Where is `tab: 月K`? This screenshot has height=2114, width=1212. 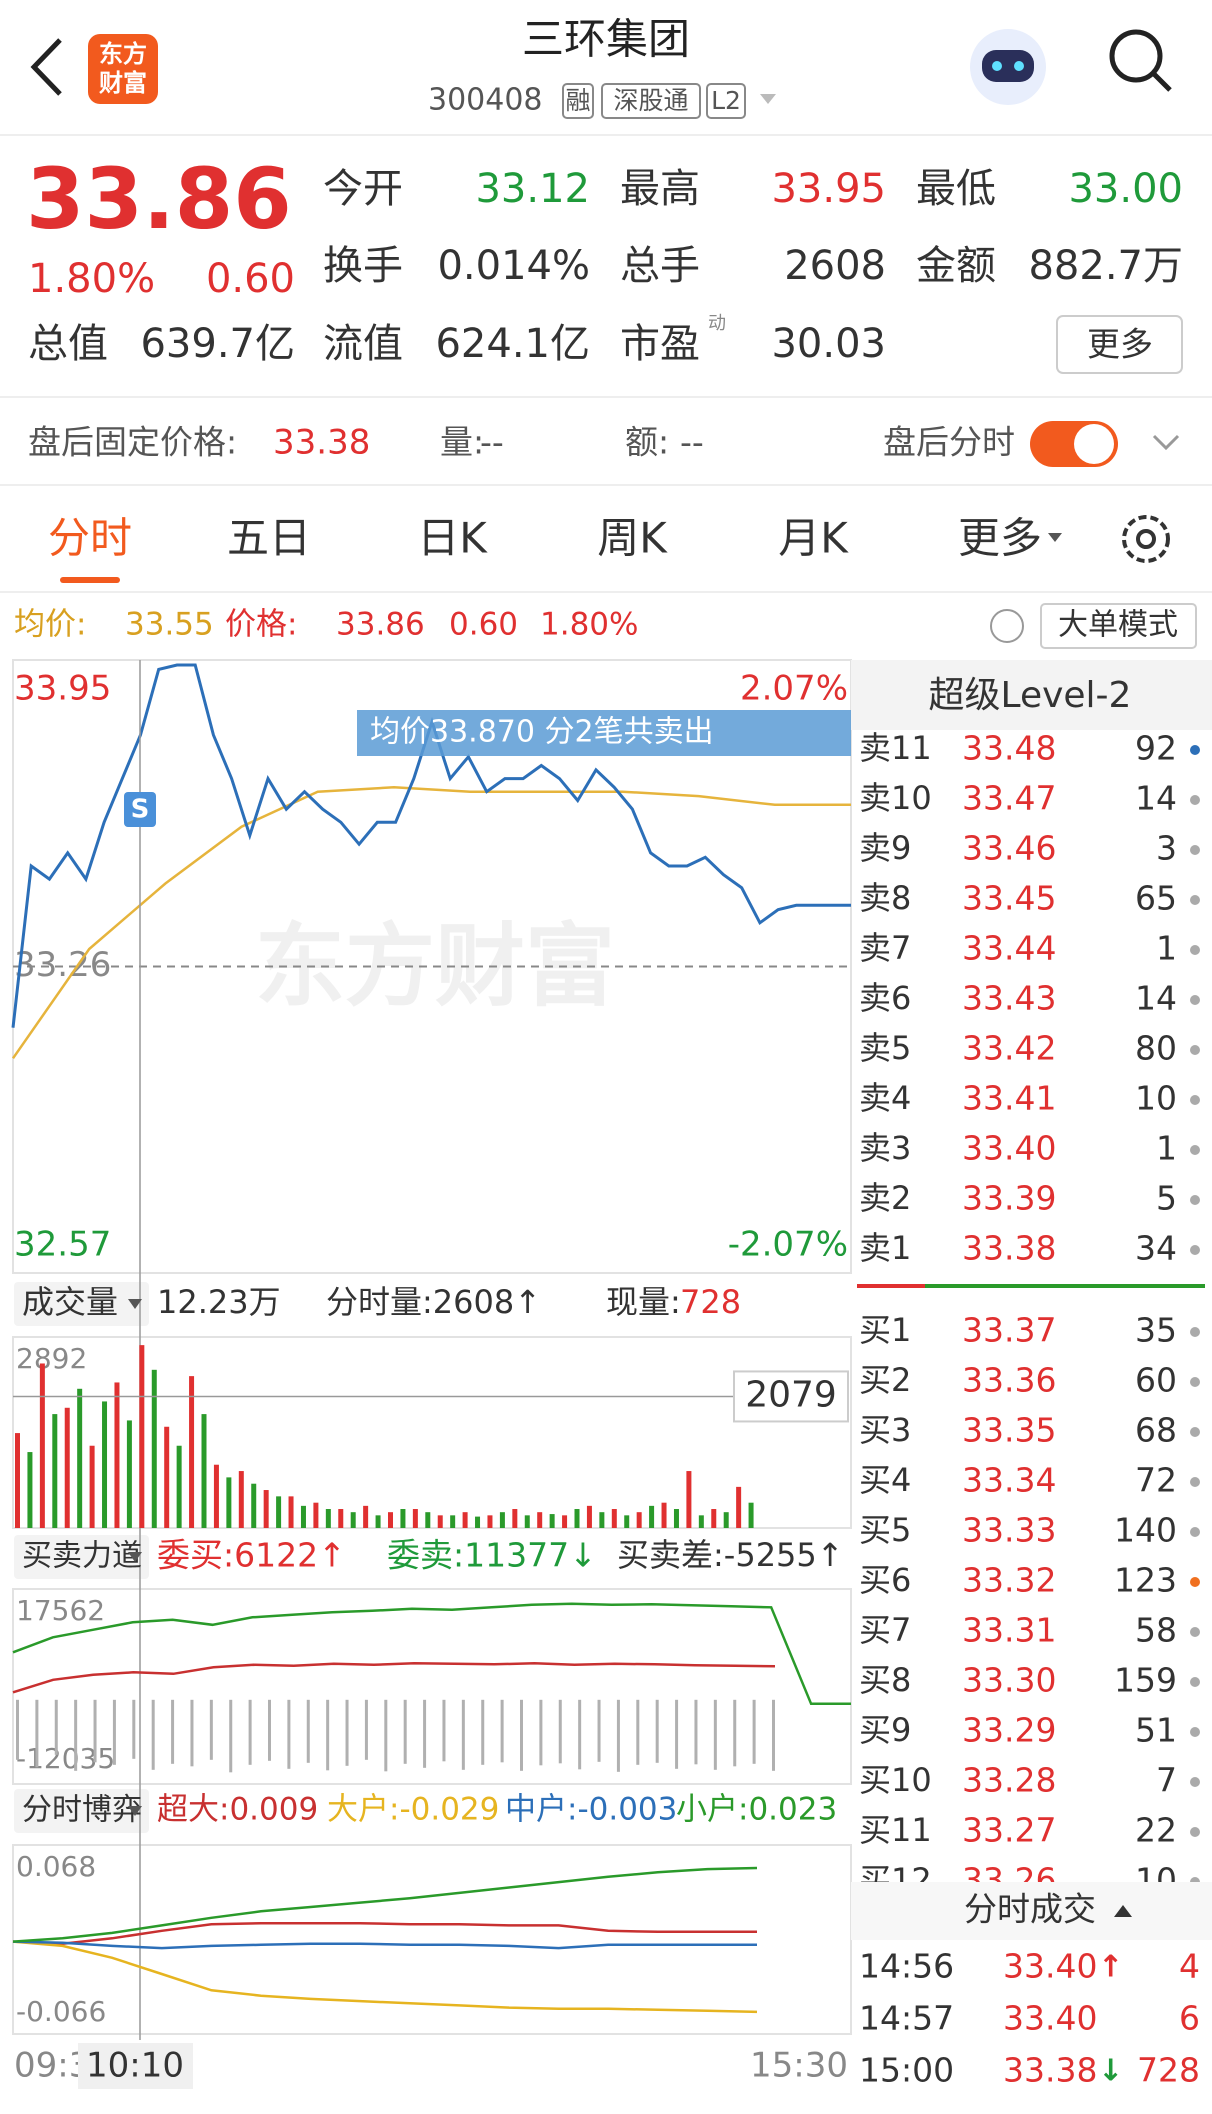
tab: 月K is located at coordinates (813, 538).